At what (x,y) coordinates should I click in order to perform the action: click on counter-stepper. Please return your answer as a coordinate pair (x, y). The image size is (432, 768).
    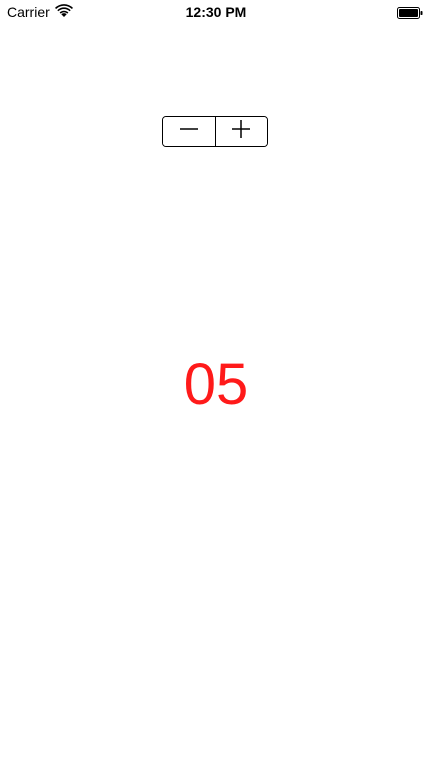
    Looking at the image, I should click on (215, 131).